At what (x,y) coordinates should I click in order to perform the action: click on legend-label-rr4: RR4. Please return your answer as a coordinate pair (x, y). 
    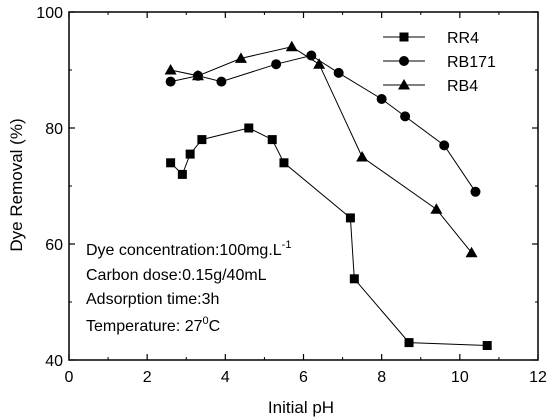
    Looking at the image, I should click on (463, 38).